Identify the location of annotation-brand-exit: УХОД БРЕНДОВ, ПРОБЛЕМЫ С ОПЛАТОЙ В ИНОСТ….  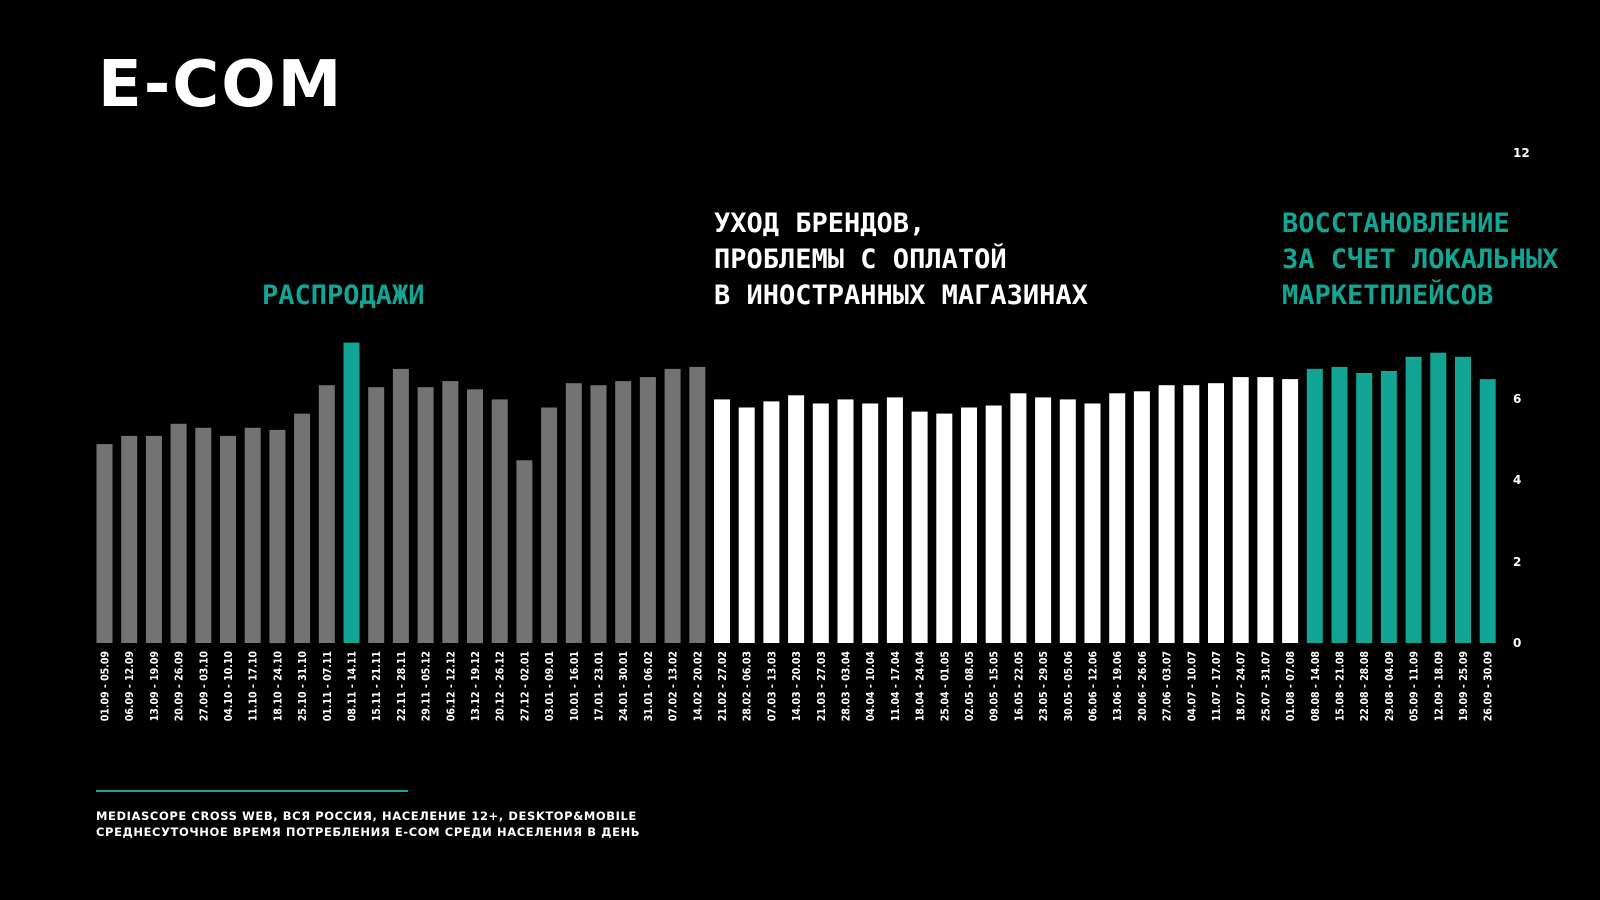
(901, 259).